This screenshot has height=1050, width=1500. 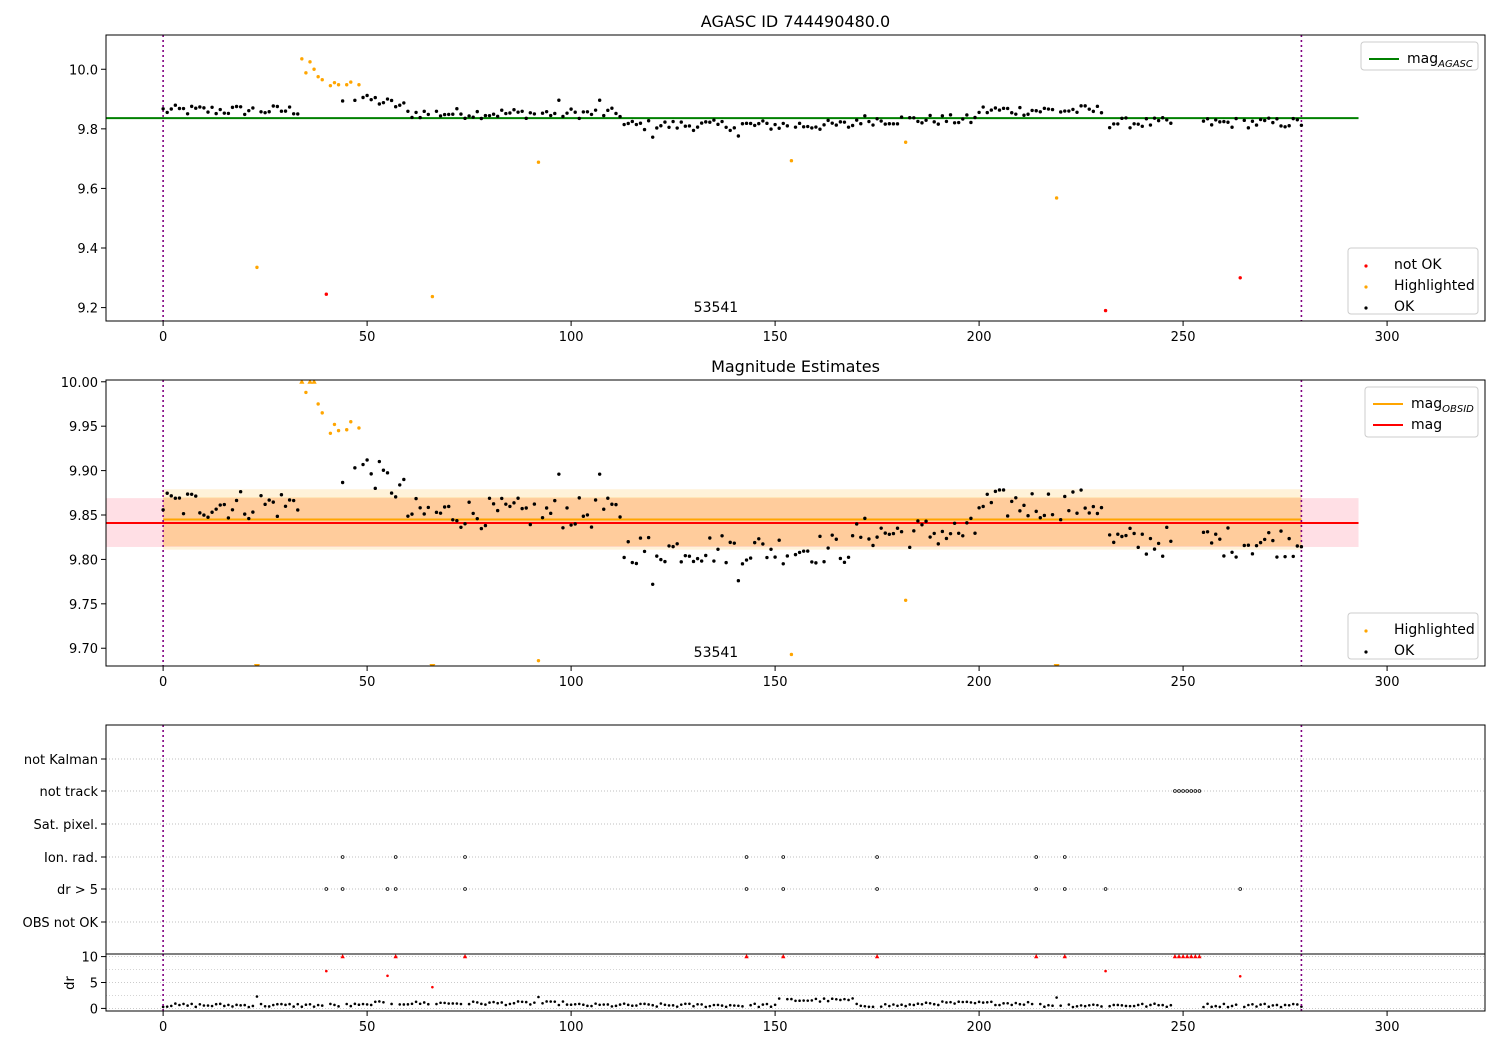 I want to click on flag-marker, so click(x=395, y=889).